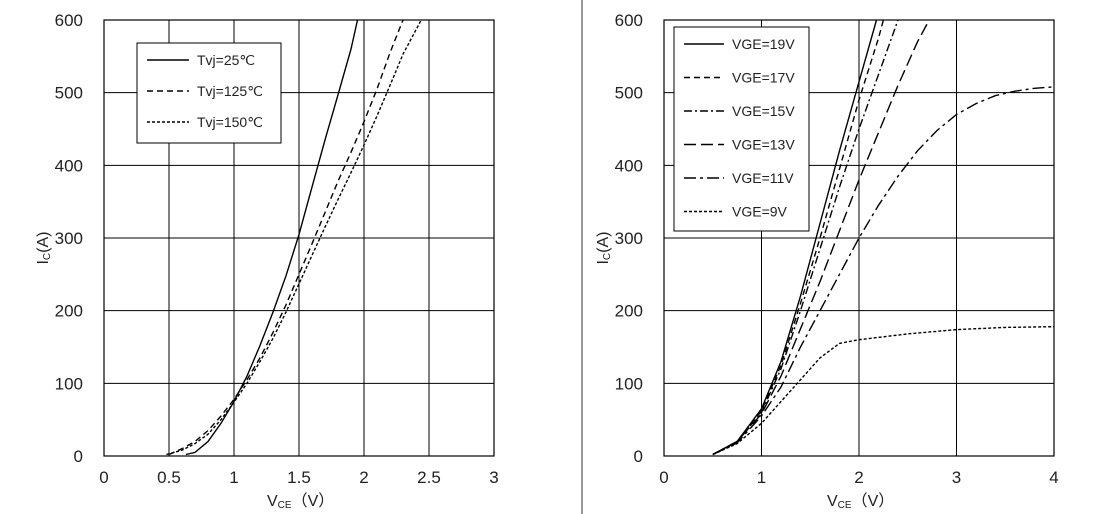  What do you see at coordinates (169, 477) in the screenshot?
I see `x-tick-label: 0.5` at bounding box center [169, 477].